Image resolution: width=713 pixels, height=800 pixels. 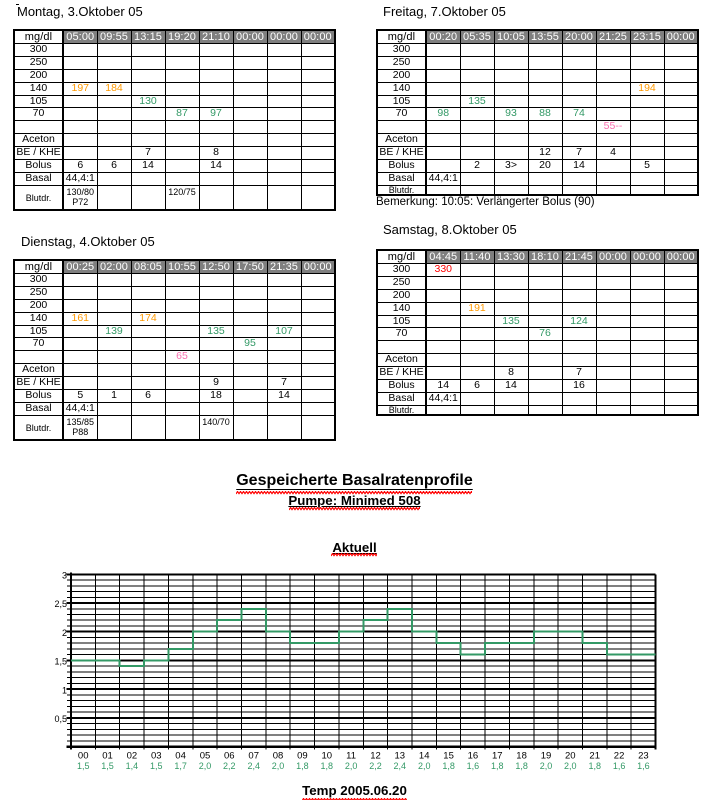 I want to click on svg-text: 1, so click(x=64, y=690).